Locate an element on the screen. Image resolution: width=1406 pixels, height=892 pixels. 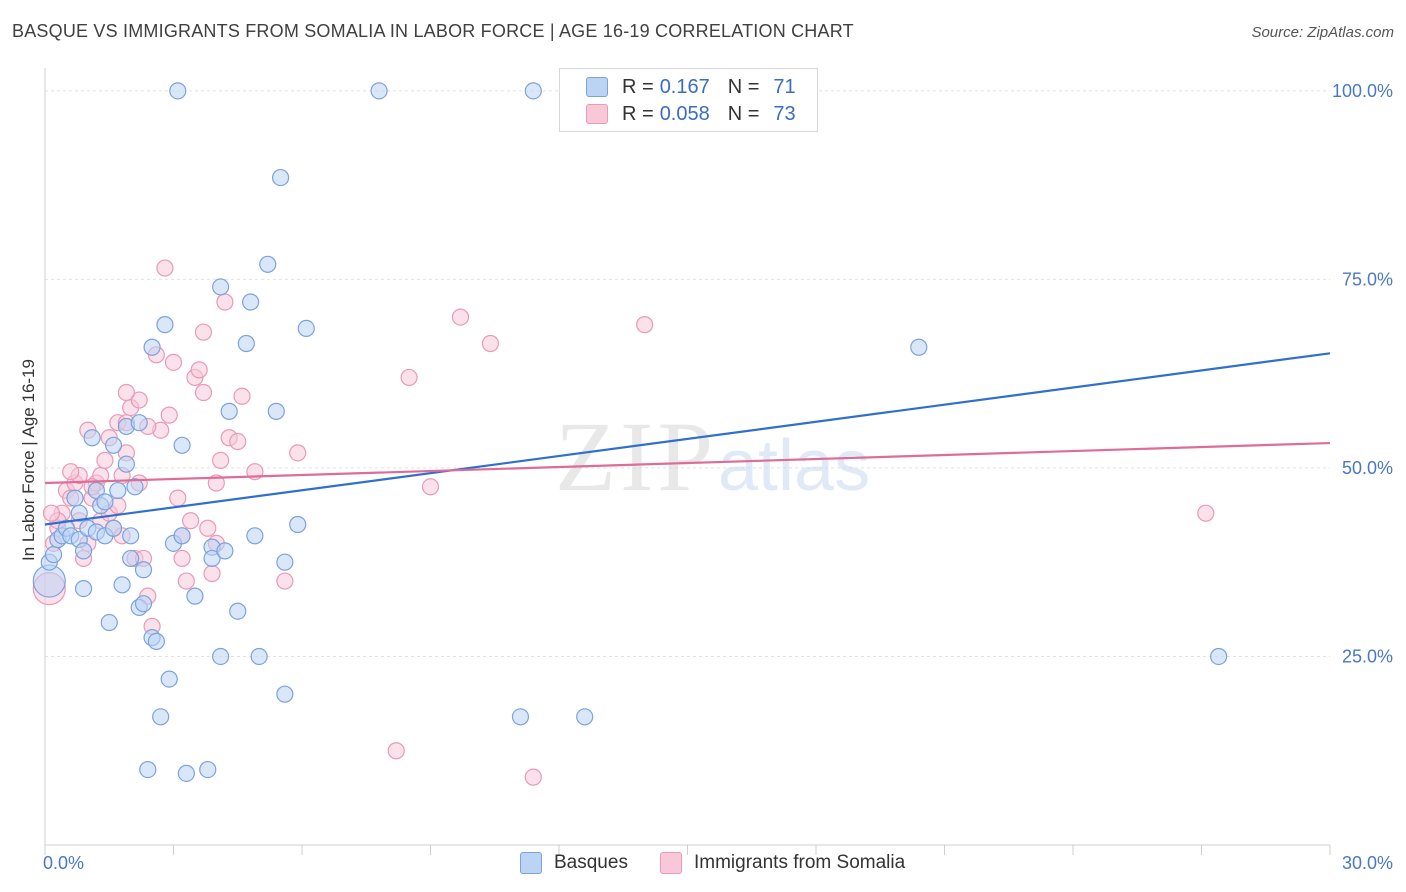
legend-n-value: 73 is located at coordinates (784, 113).